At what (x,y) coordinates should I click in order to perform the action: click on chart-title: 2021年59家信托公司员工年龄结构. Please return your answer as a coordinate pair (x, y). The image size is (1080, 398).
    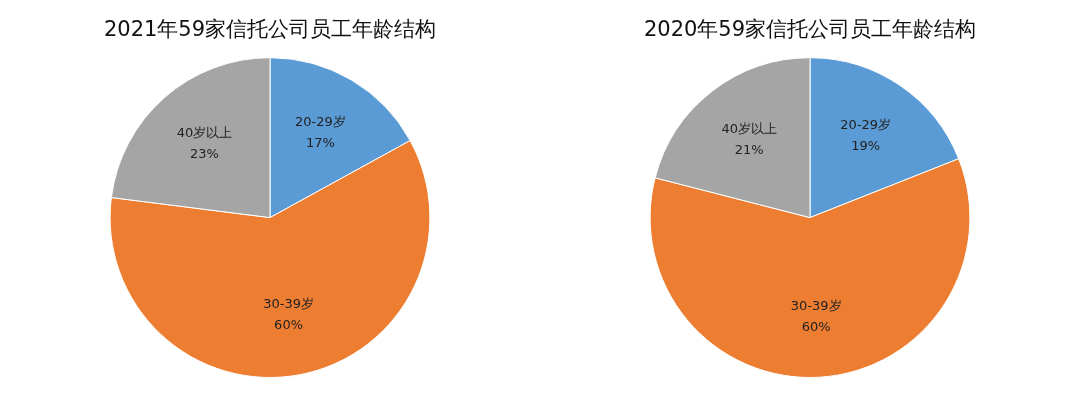
    Looking at the image, I should click on (270, 29).